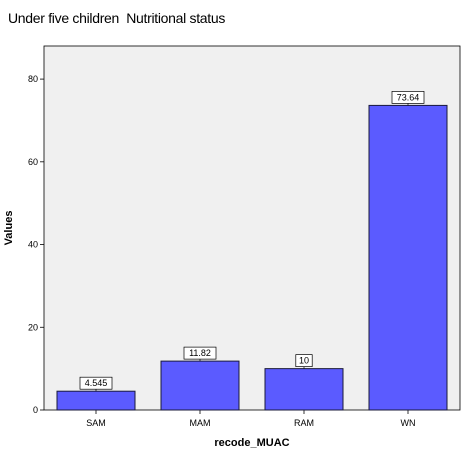 This screenshot has height=459, width=467. I want to click on data-label-text: 10, so click(304, 361).